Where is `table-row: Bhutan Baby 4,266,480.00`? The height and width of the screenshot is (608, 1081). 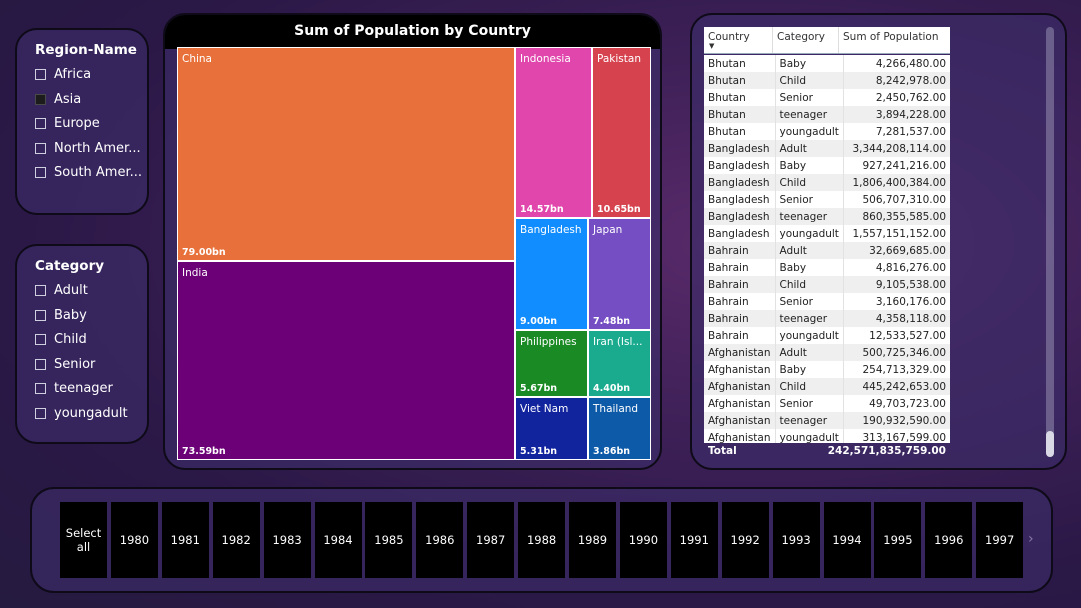
table-row: Bhutan Baby 4,266,480.00 is located at coordinates (827, 63).